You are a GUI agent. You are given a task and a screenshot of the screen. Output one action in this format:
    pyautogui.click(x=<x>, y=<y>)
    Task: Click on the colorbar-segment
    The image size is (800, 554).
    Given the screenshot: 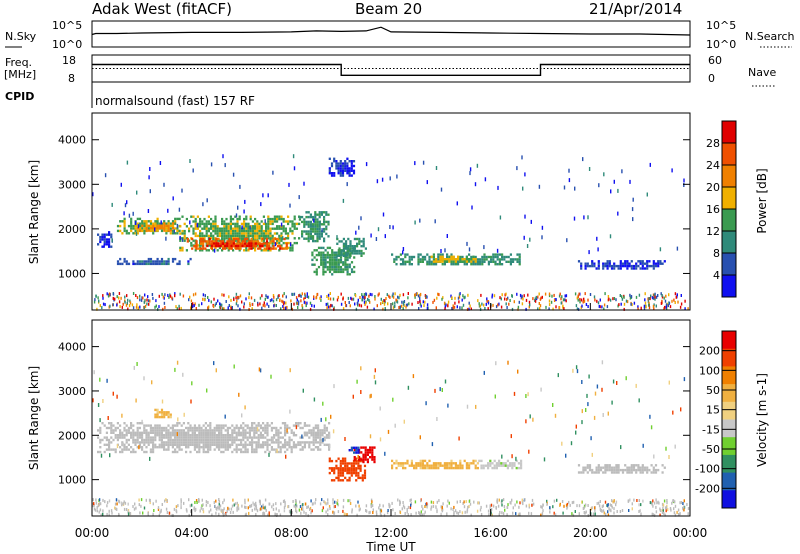 What is the action you would take?
    pyautogui.click(x=729, y=264)
    